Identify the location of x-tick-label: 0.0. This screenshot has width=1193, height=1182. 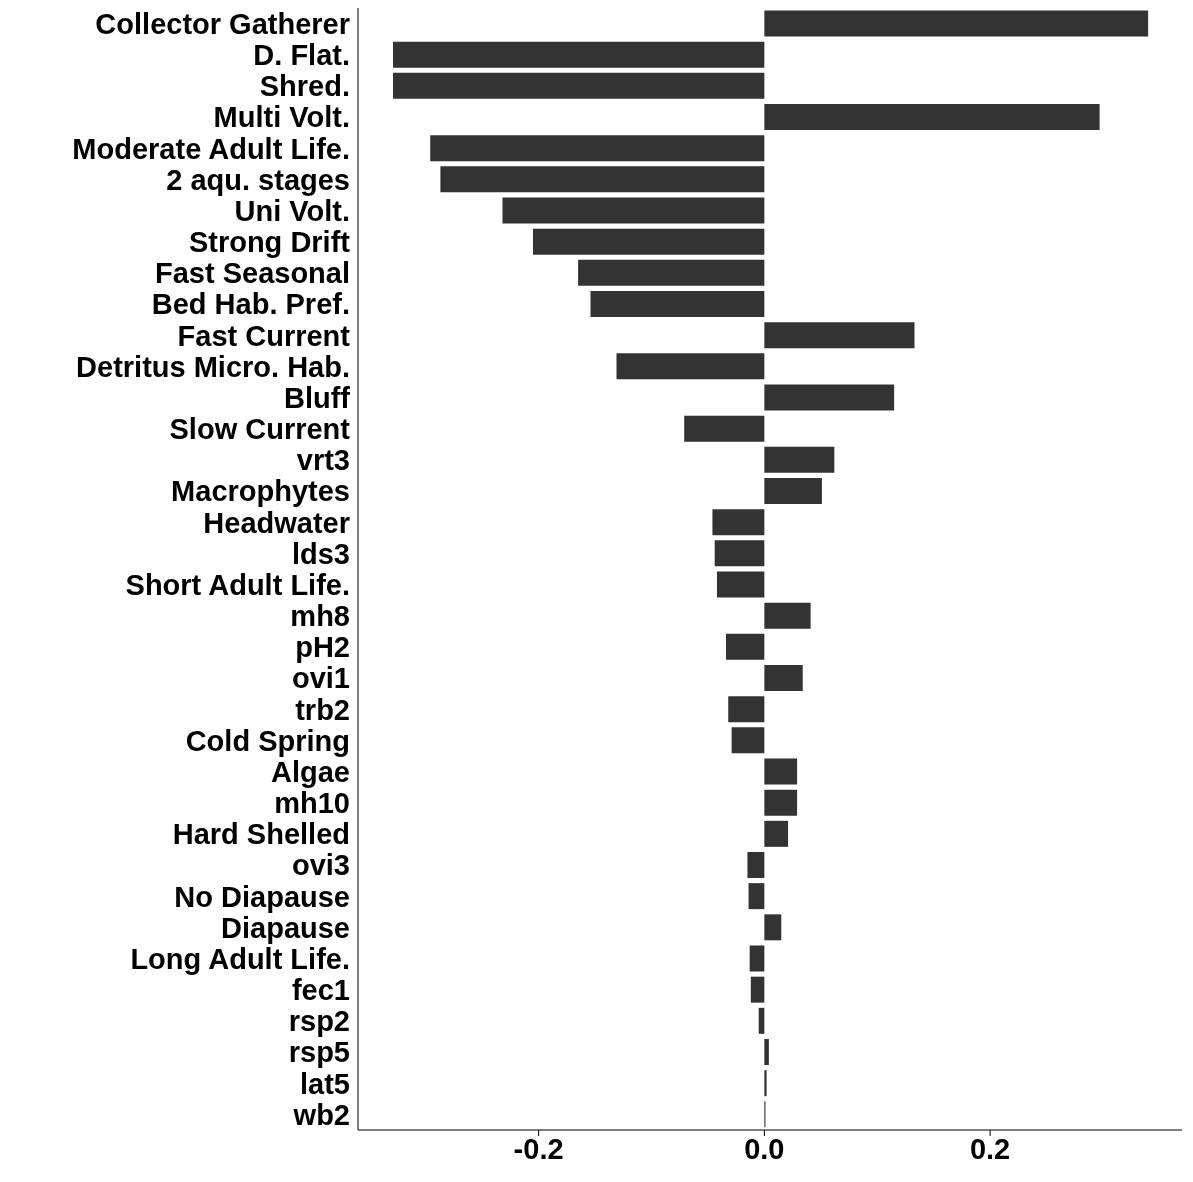
(764, 1148).